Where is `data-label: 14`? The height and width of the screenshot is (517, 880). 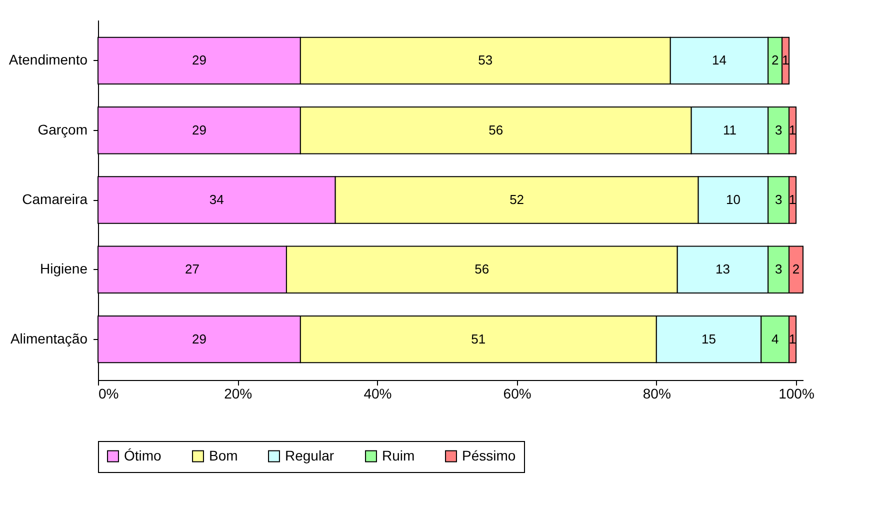 data-label: 14 is located at coordinates (719, 60).